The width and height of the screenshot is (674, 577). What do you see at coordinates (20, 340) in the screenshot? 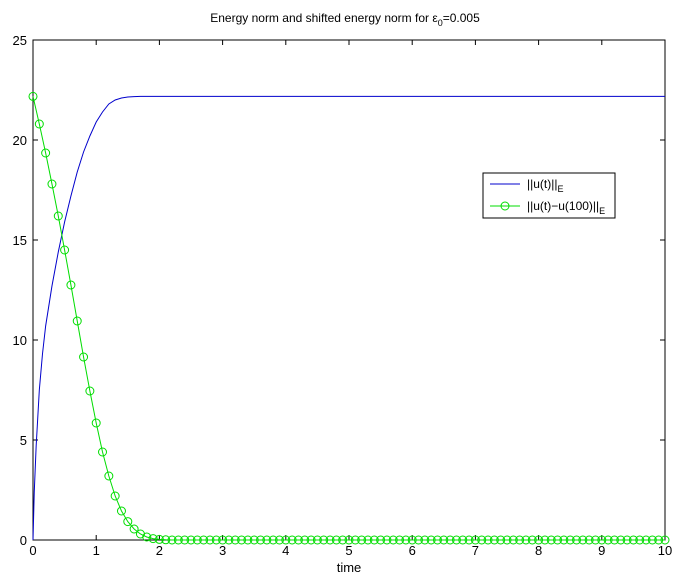
I see `y-tick-label: 10` at bounding box center [20, 340].